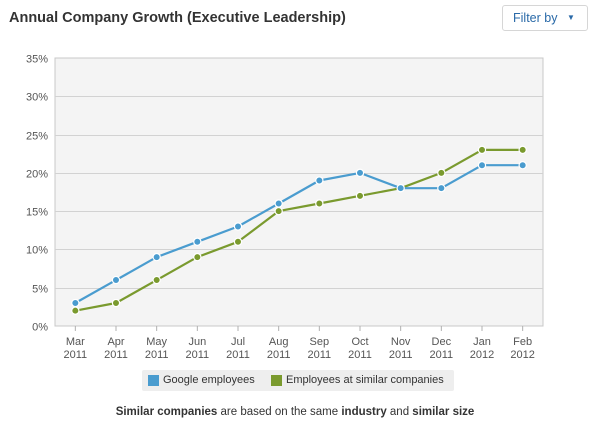 This screenshot has height=430, width=590. Describe the element at coordinates (320, 342) in the screenshot. I see `x-tick-label: Sep` at that location.